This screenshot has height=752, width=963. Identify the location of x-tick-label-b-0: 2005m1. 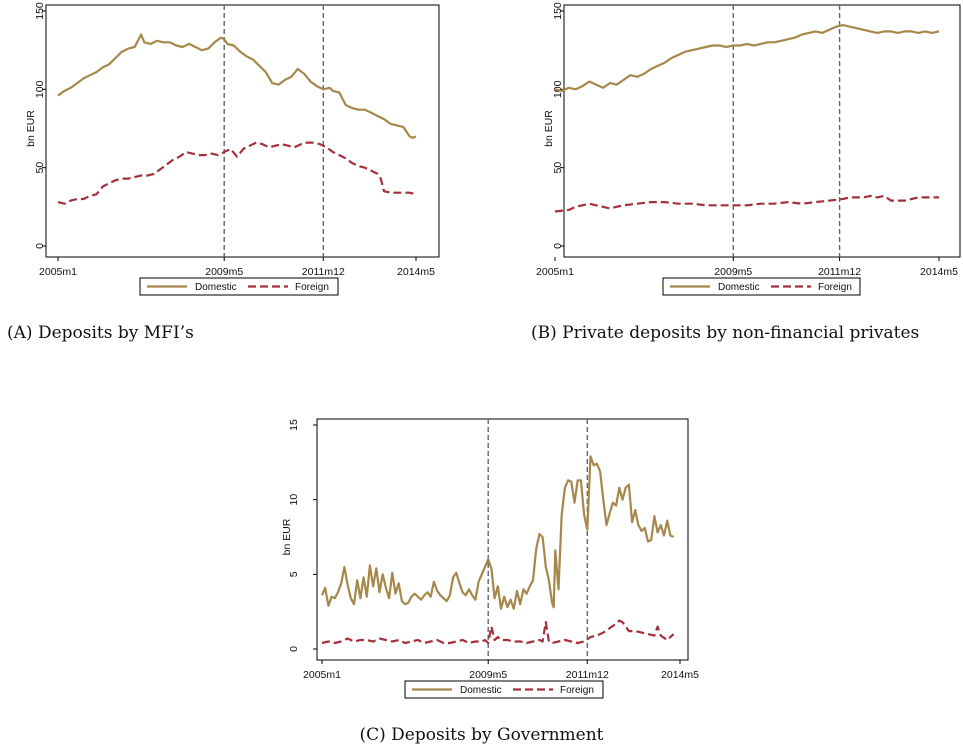
(555, 272).